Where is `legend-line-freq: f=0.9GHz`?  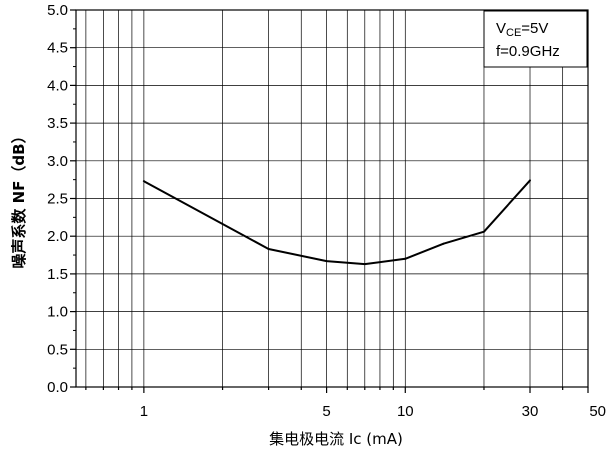 legend-line-freq: f=0.9GHz is located at coordinates (528, 51).